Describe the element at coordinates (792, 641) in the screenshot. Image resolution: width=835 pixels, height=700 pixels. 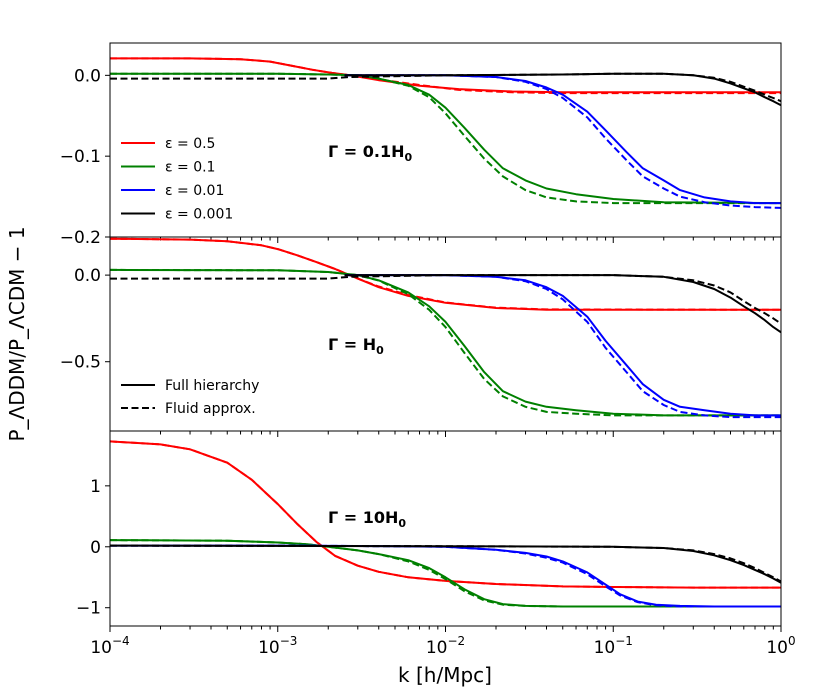
I see `x-tick-exponent: 0` at that location.